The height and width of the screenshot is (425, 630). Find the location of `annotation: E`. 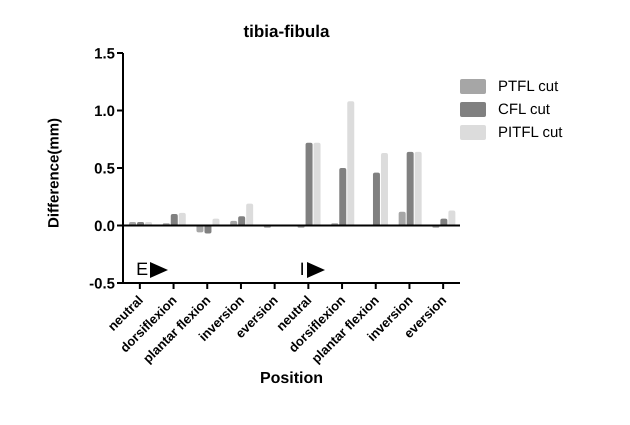

annotation: E is located at coordinates (142, 269).